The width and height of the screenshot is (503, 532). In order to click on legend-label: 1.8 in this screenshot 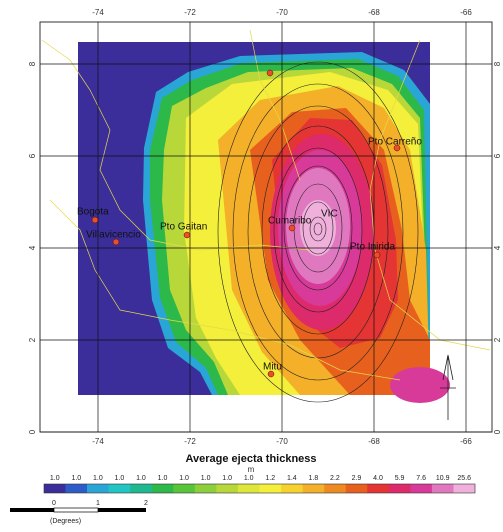, I will do `click(314, 478)`.